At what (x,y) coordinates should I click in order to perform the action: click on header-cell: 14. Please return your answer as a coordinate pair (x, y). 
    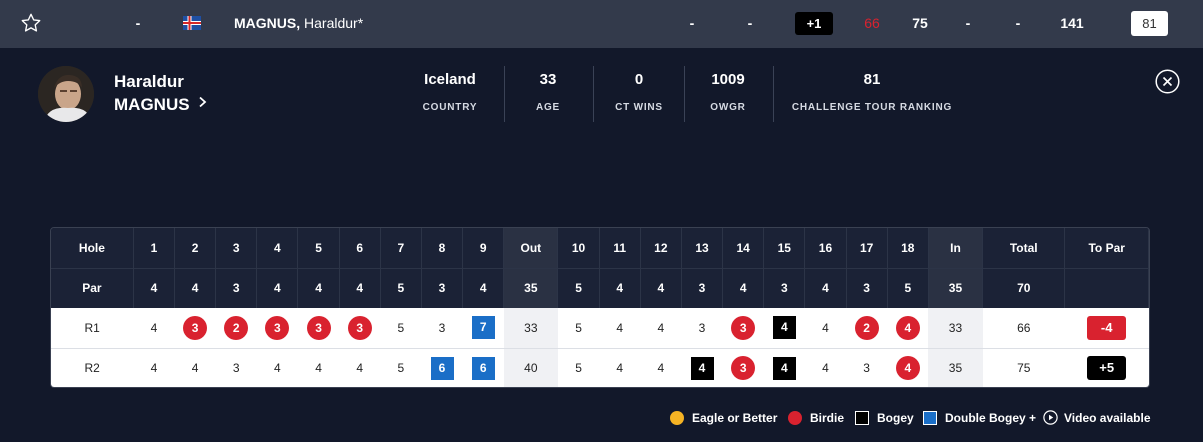
    Looking at the image, I should click on (743, 248).